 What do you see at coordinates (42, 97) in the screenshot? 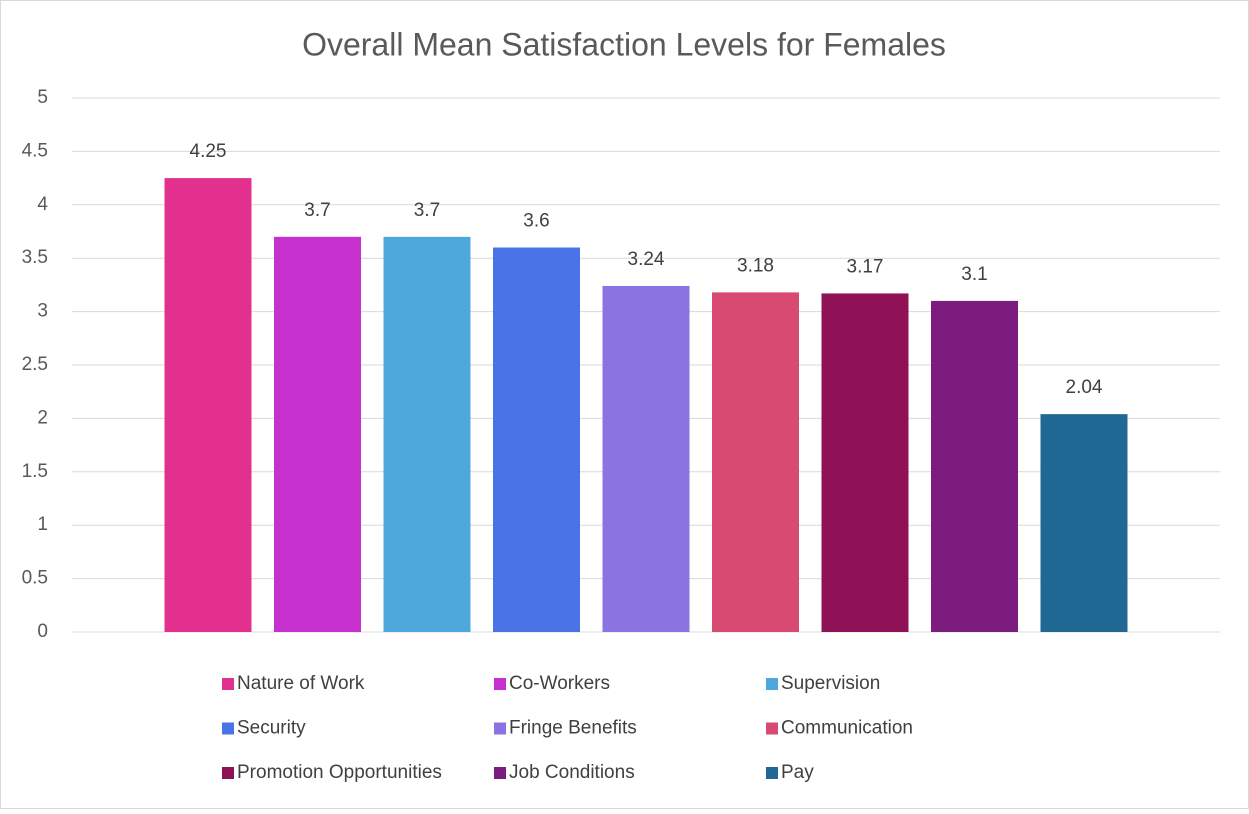
I see `y-tick-label: 5` at bounding box center [42, 97].